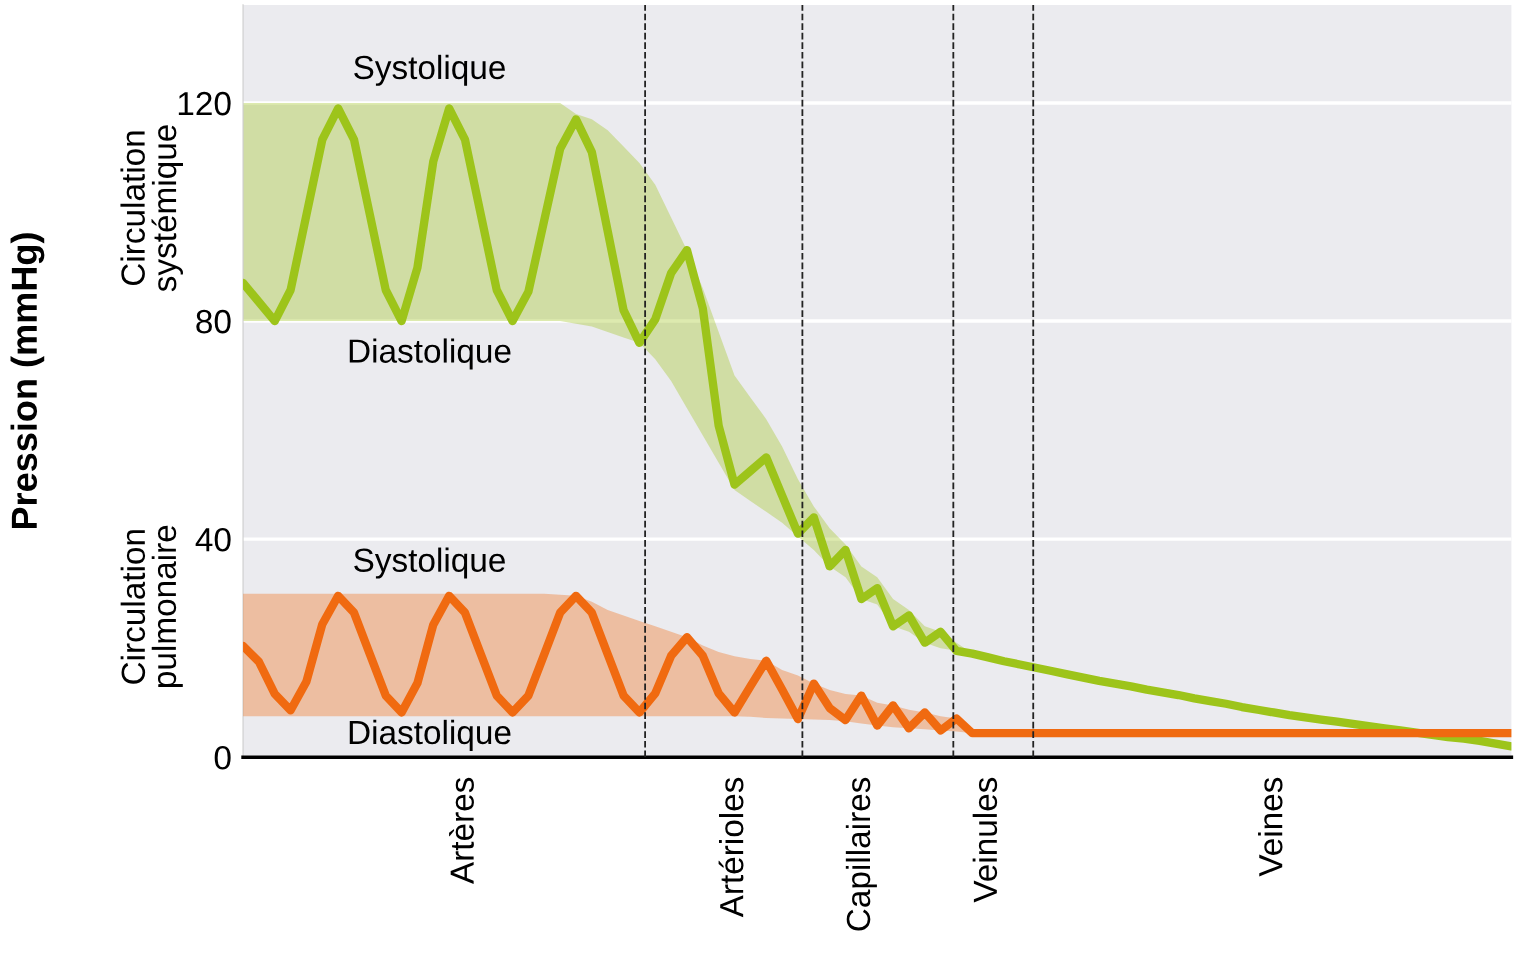 This screenshot has width=1519, height=977. I want to click on x-tick-label: Veinules, so click(985, 840).